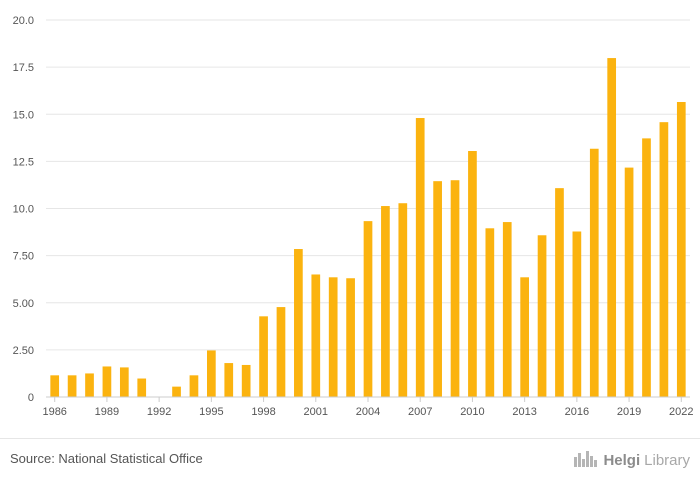 This screenshot has width=700, height=484. I want to click on bar-2005, so click(385, 301).